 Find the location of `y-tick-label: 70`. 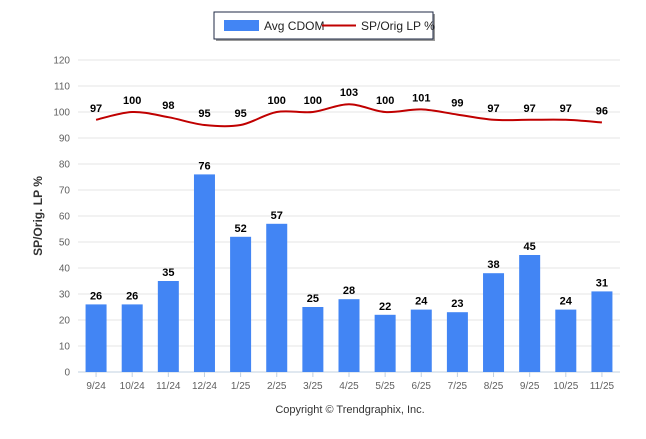

y-tick-label: 70 is located at coordinates (65, 191).